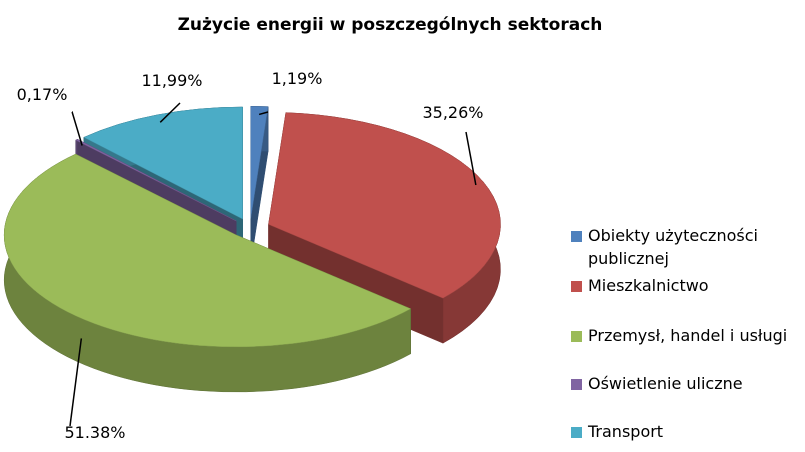 The width and height of the screenshot is (805, 452). What do you see at coordinates (648, 285) in the screenshot?
I see `legend-label: Mieszkalnictwo` at bounding box center [648, 285].